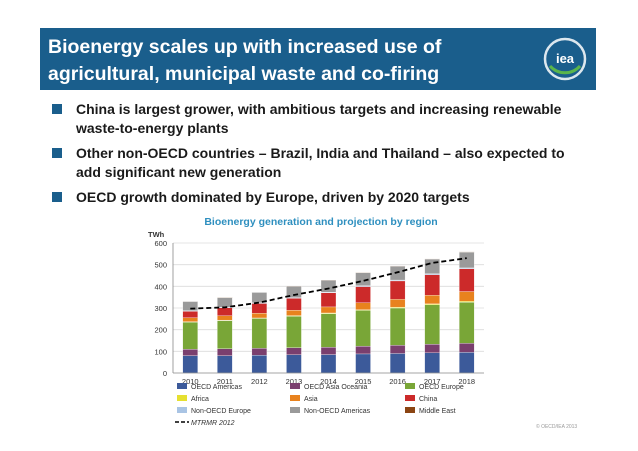 The image size is (638, 451). Describe the element at coordinates (160, 330) in the screenshot. I see `y-tick-label: 200` at that location.